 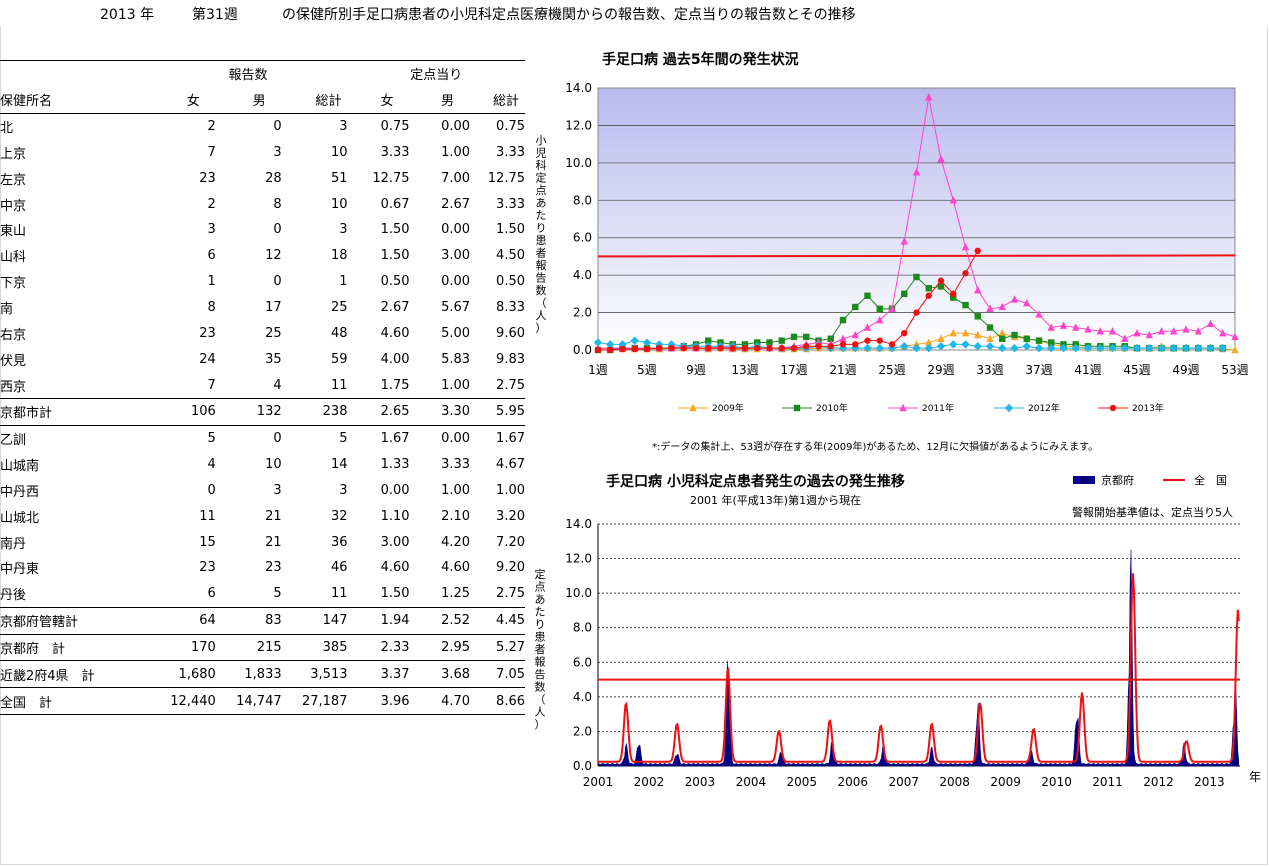 I want to click on chart2-ytick-label: 0.0, so click(x=582, y=766).